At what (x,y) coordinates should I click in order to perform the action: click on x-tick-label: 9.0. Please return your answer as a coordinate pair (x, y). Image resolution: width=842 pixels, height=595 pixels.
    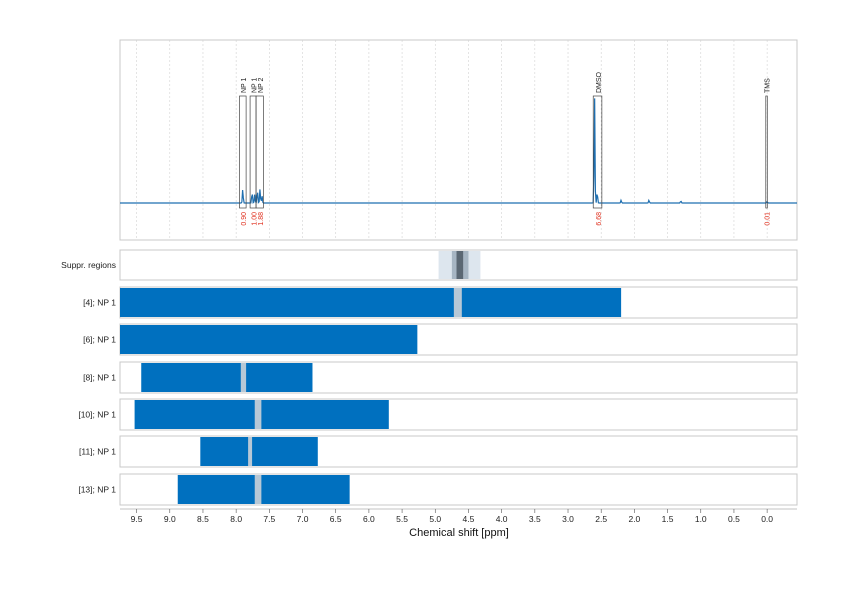
    Looking at the image, I should click on (170, 519).